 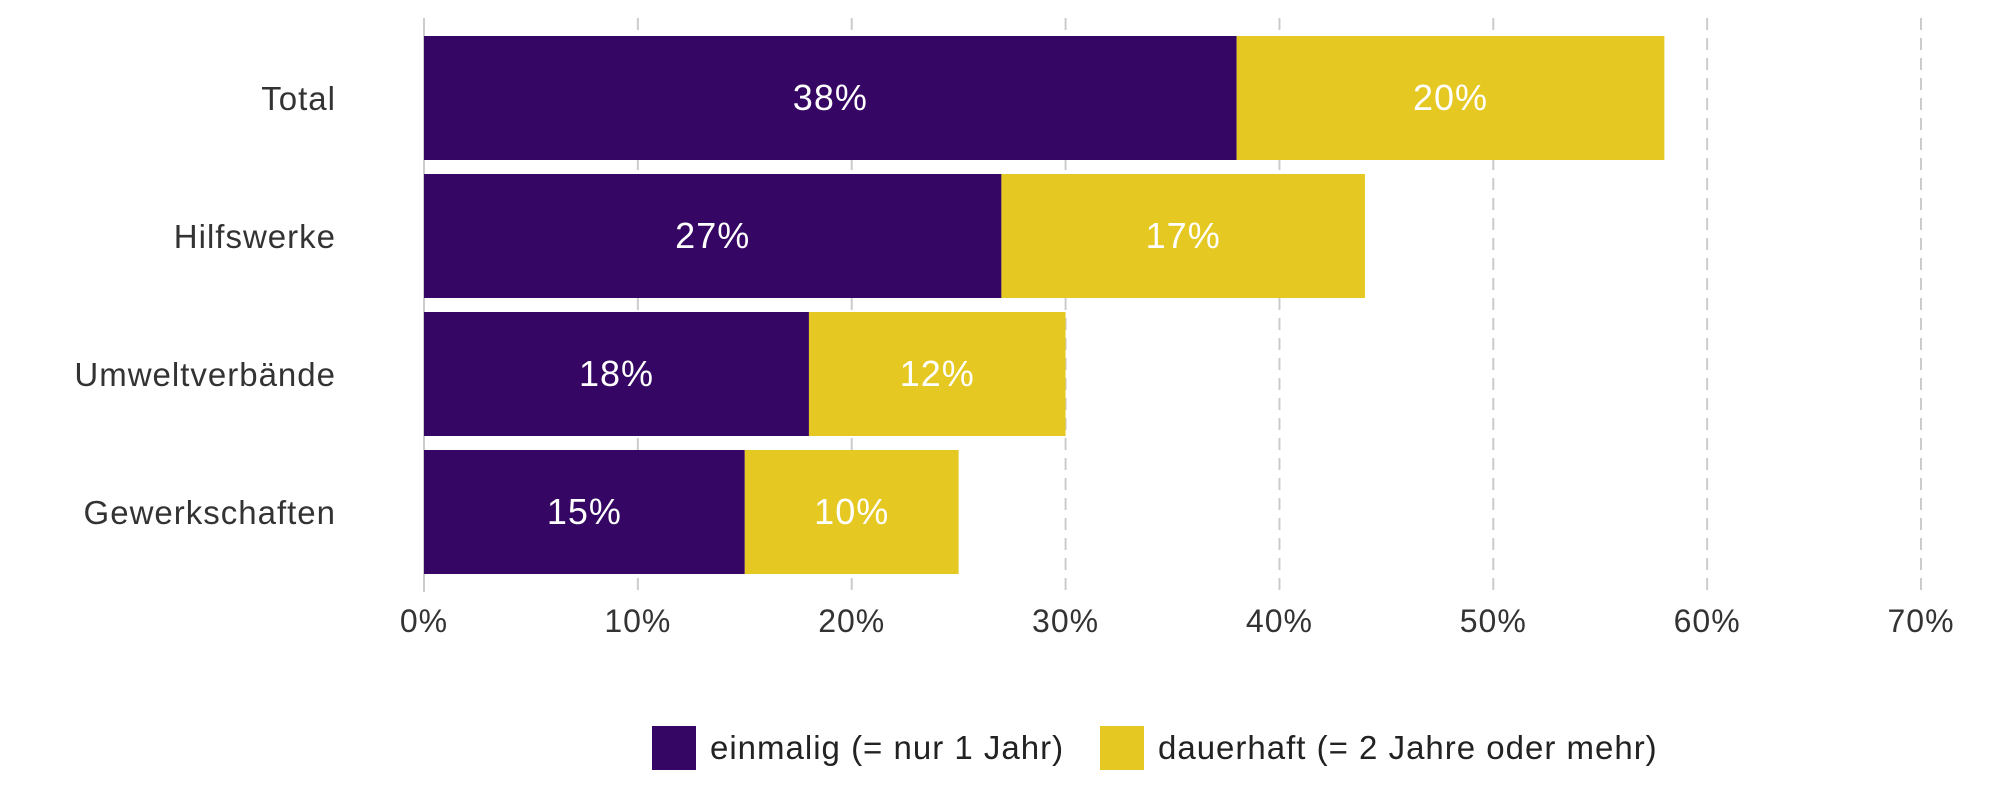 What do you see at coordinates (210, 512) in the screenshot?
I see `category-label: Gewerkschaften` at bounding box center [210, 512].